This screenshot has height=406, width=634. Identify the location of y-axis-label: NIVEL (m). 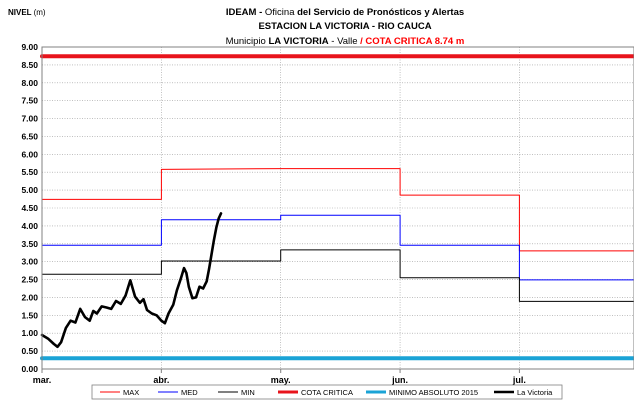
(27, 12).